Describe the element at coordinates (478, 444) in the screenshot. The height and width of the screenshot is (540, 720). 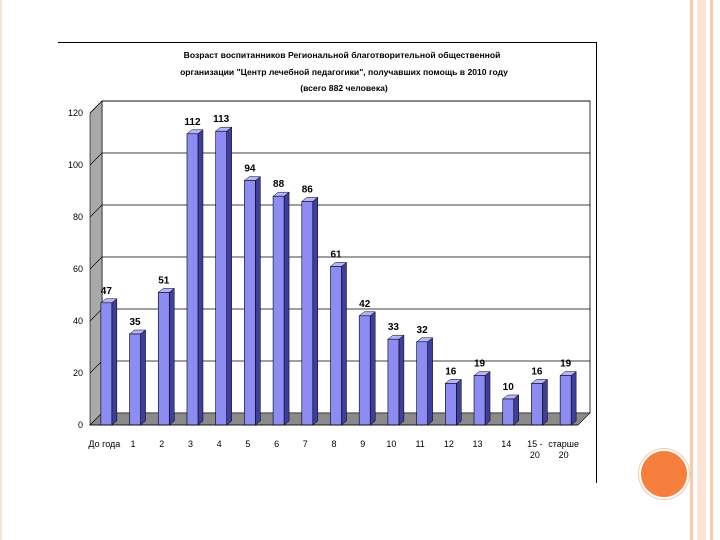
I see `x-tick-label: 13` at that location.